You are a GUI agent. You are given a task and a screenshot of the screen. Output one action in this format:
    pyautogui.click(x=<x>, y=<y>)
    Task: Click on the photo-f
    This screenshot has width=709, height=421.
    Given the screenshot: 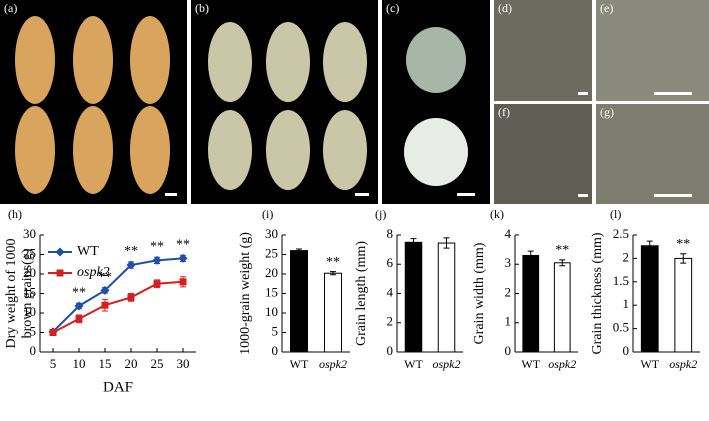 What is the action you would take?
    pyautogui.click(x=543, y=154)
    